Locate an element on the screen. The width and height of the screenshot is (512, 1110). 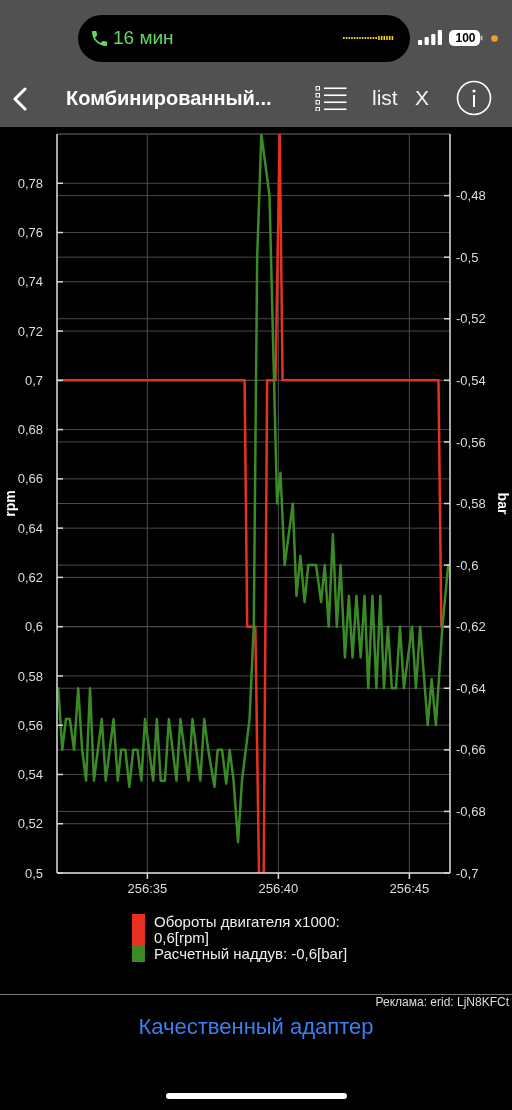
legend-label: Обороты двигателя x1000: 0,6[rpm] is located at coordinates (247, 929).